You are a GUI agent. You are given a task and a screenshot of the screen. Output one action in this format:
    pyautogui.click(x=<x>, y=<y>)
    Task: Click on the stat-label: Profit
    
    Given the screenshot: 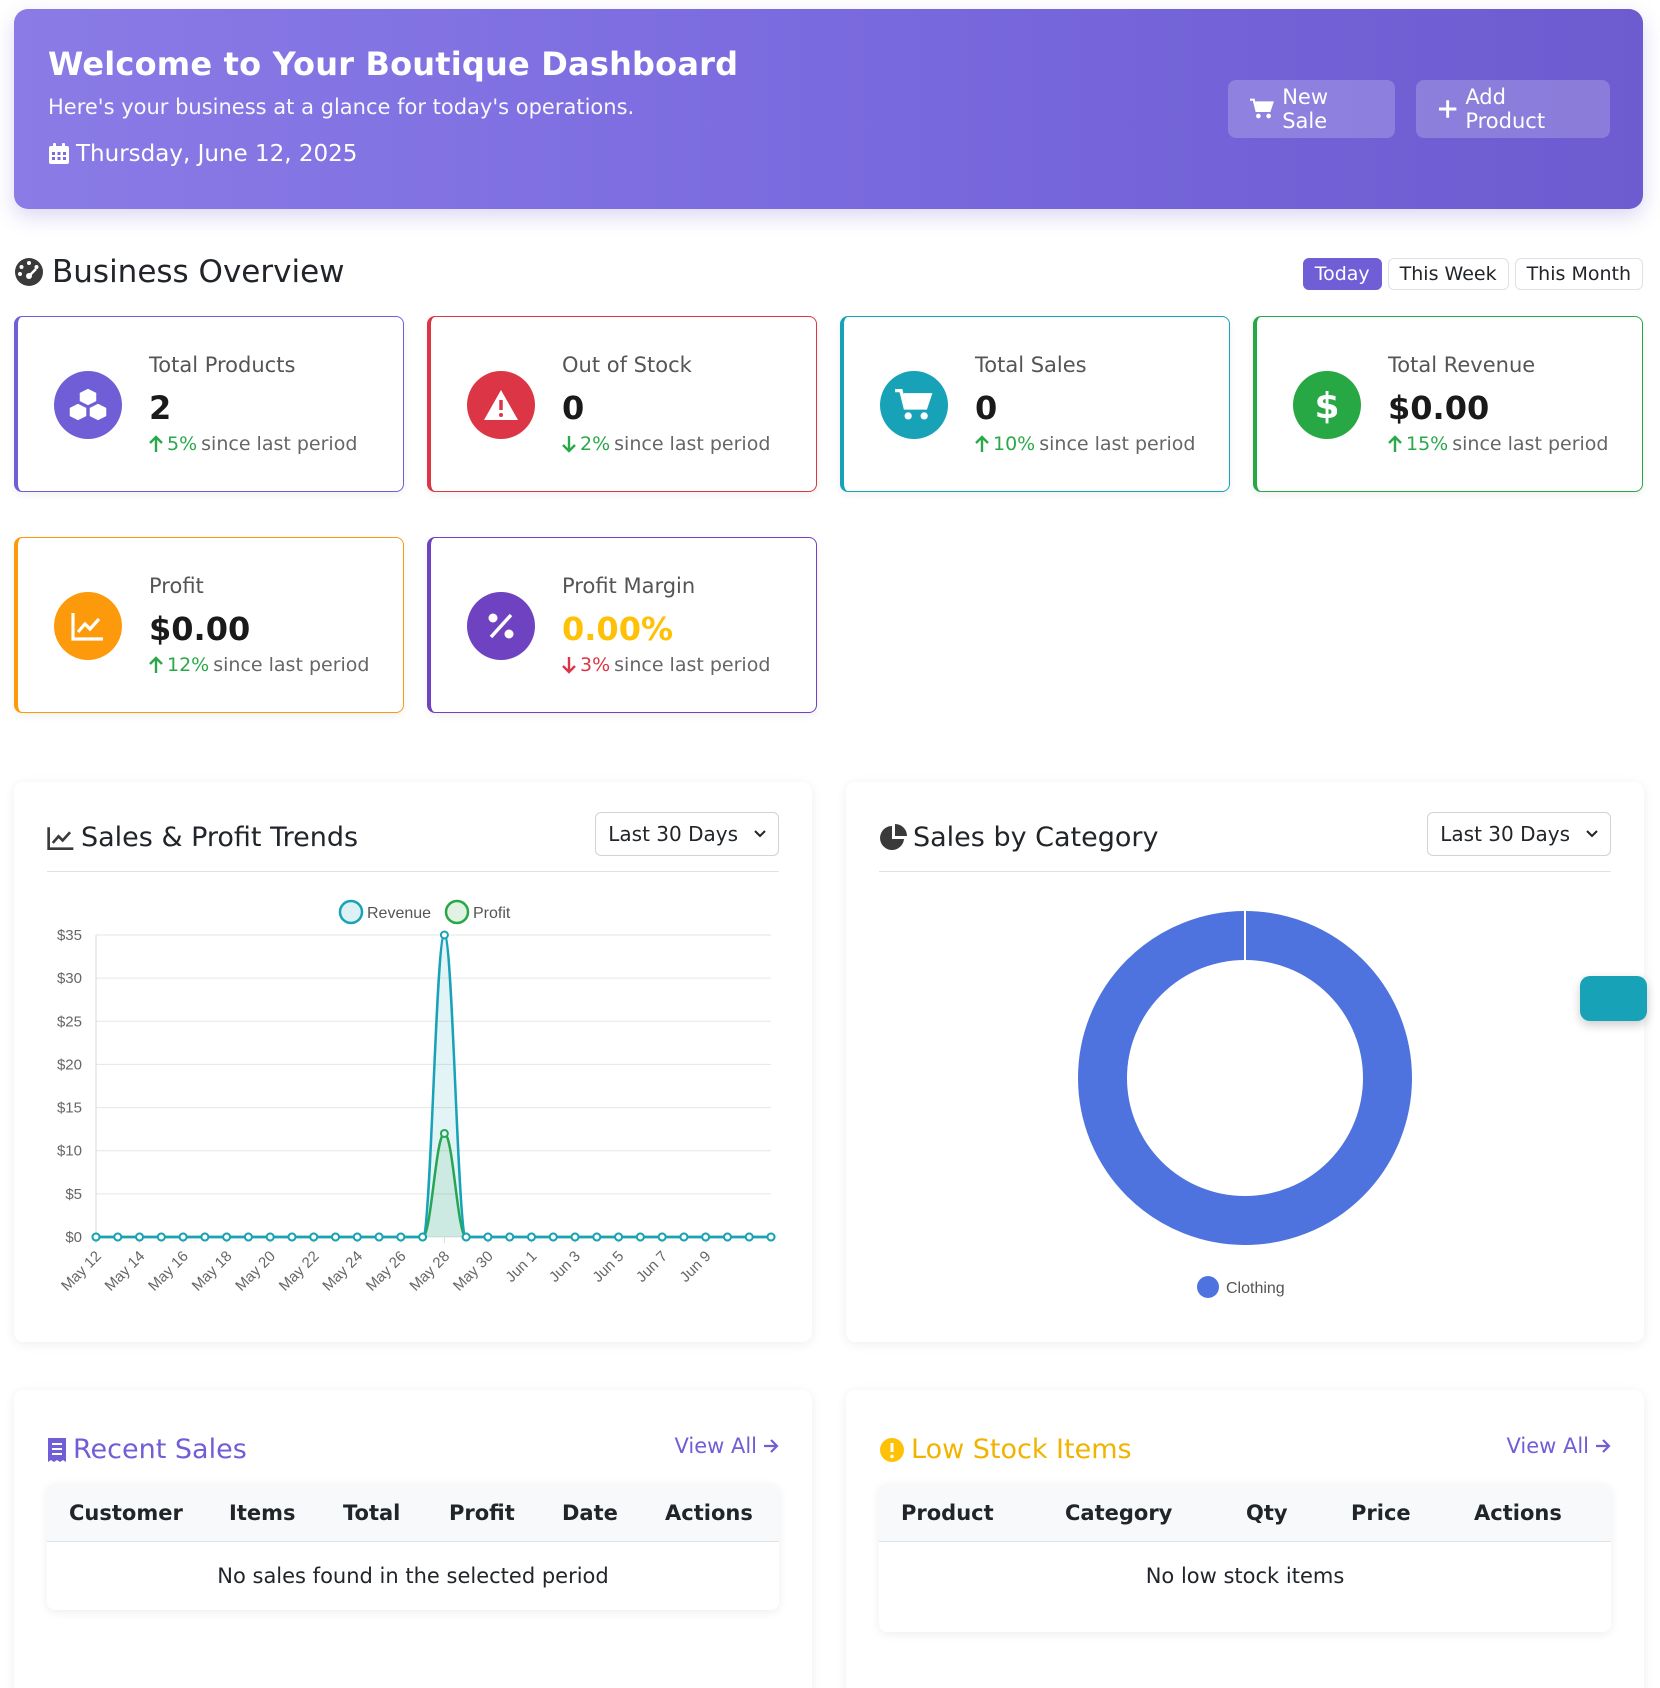 What is the action you would take?
    pyautogui.click(x=176, y=586)
    